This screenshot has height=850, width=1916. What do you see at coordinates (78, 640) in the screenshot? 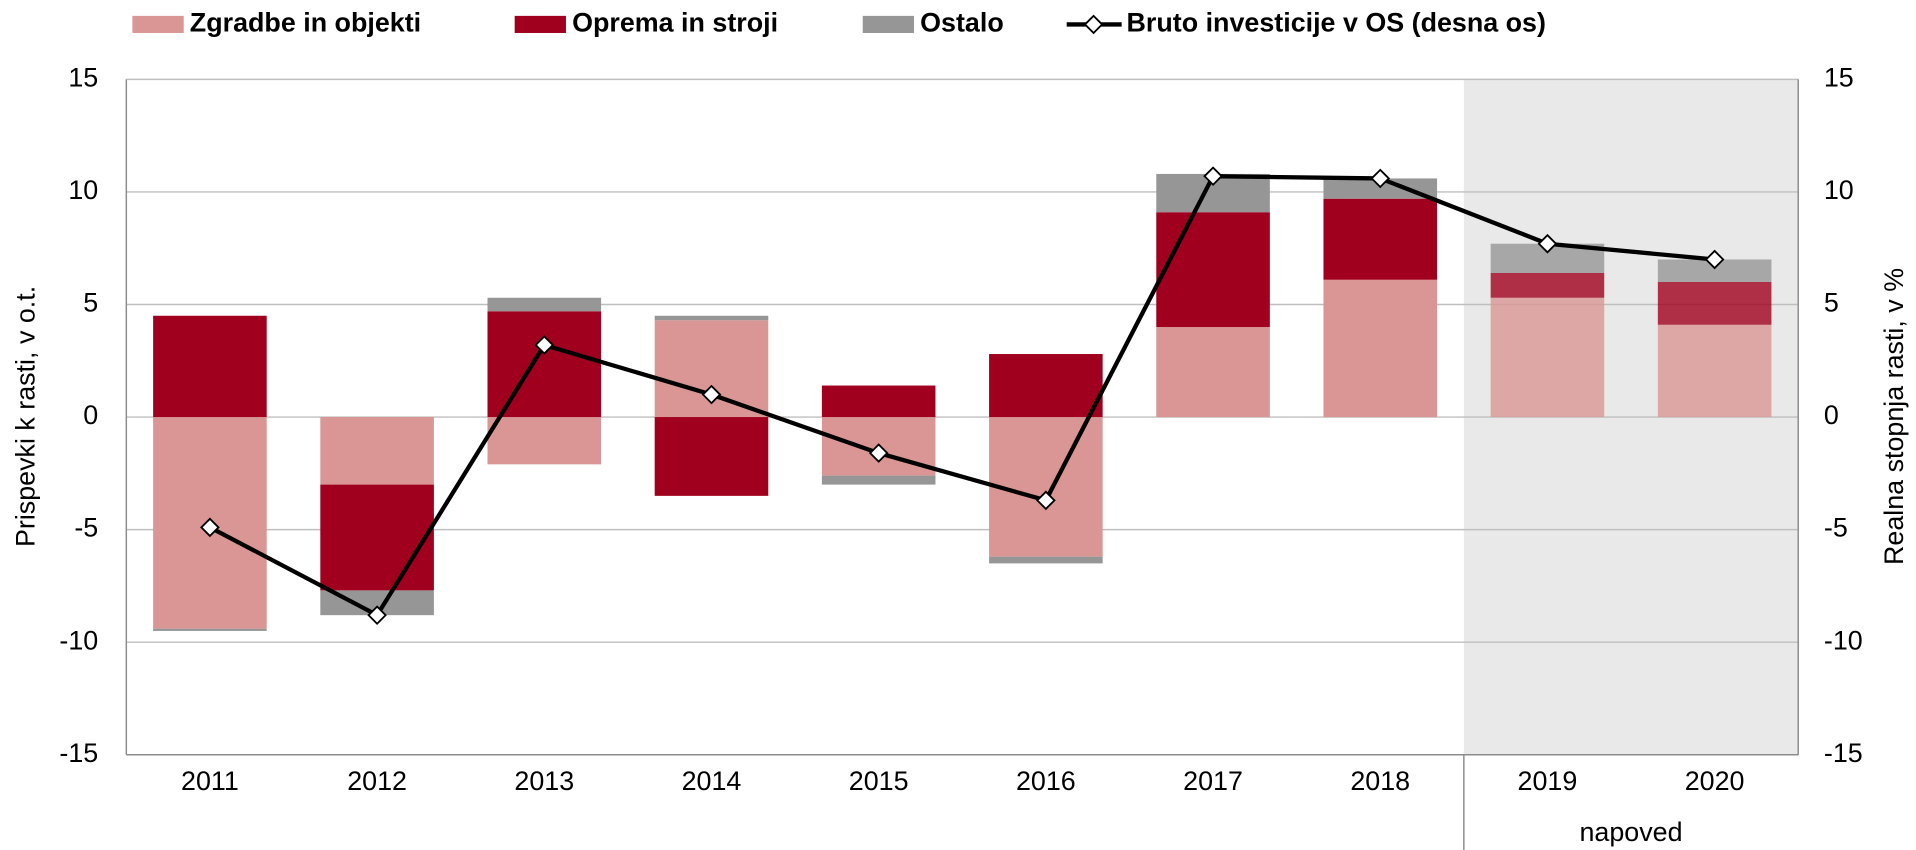
I see `y-tick-label: -10` at bounding box center [78, 640].